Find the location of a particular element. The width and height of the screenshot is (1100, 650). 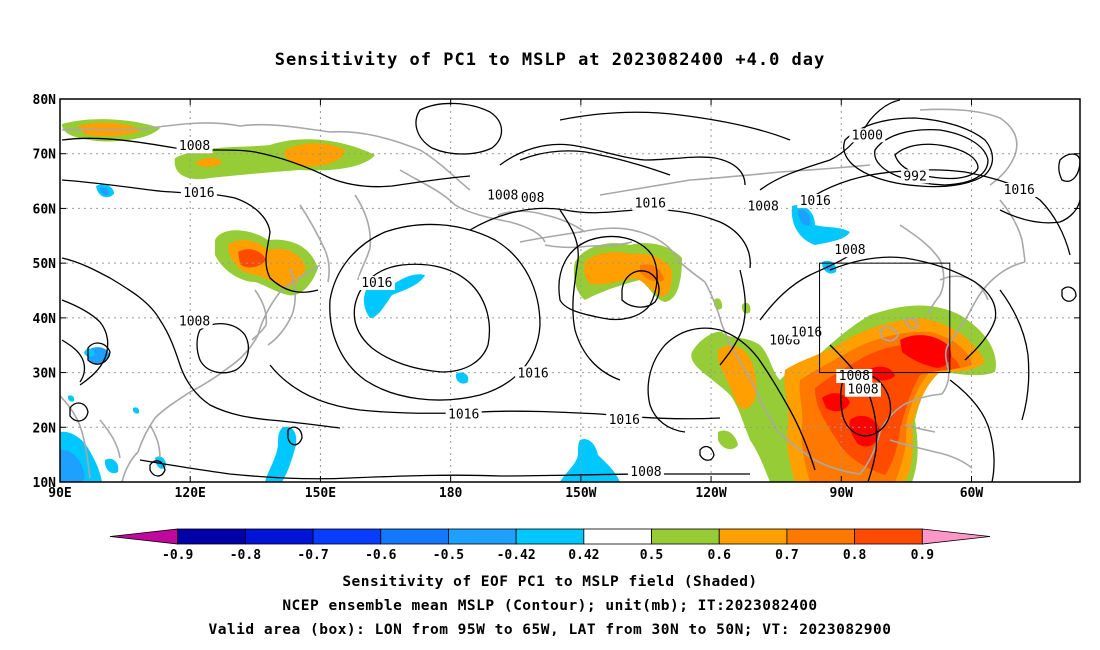

coast-caribbean is located at coordinates (931, 454).